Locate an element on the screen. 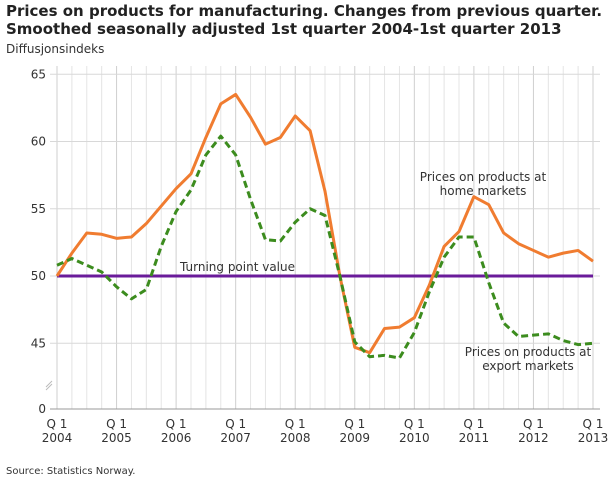 The image size is (610, 488). x-tick-label: 2012 is located at coordinates (533, 438).